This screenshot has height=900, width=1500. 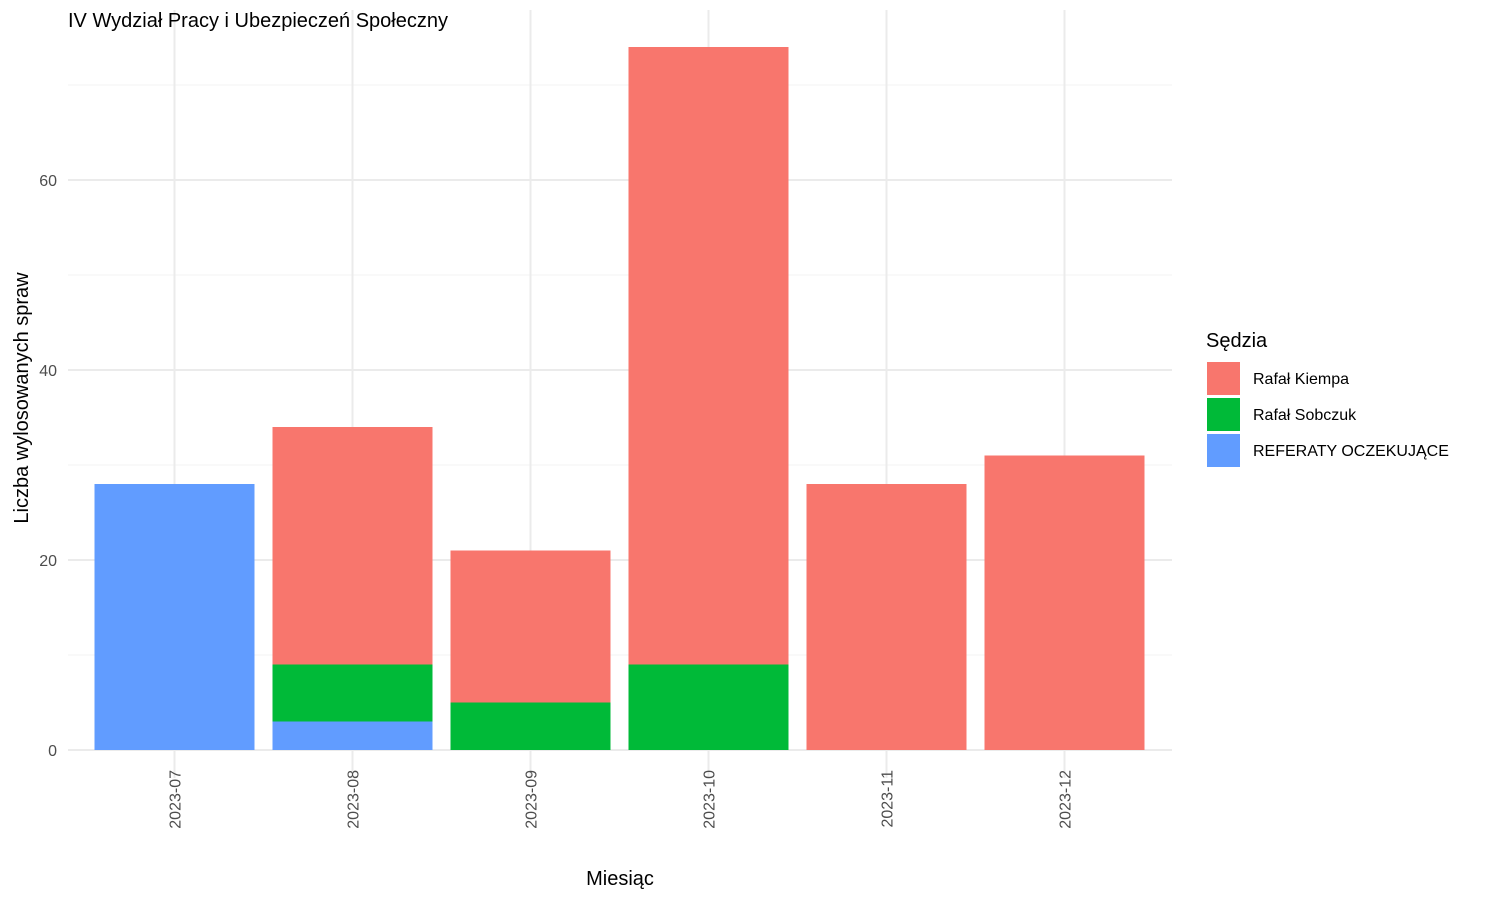 I want to click on chart-title: IV Wydział Pracy i Ubezpieczeń Społeczny, so click(x=258, y=21).